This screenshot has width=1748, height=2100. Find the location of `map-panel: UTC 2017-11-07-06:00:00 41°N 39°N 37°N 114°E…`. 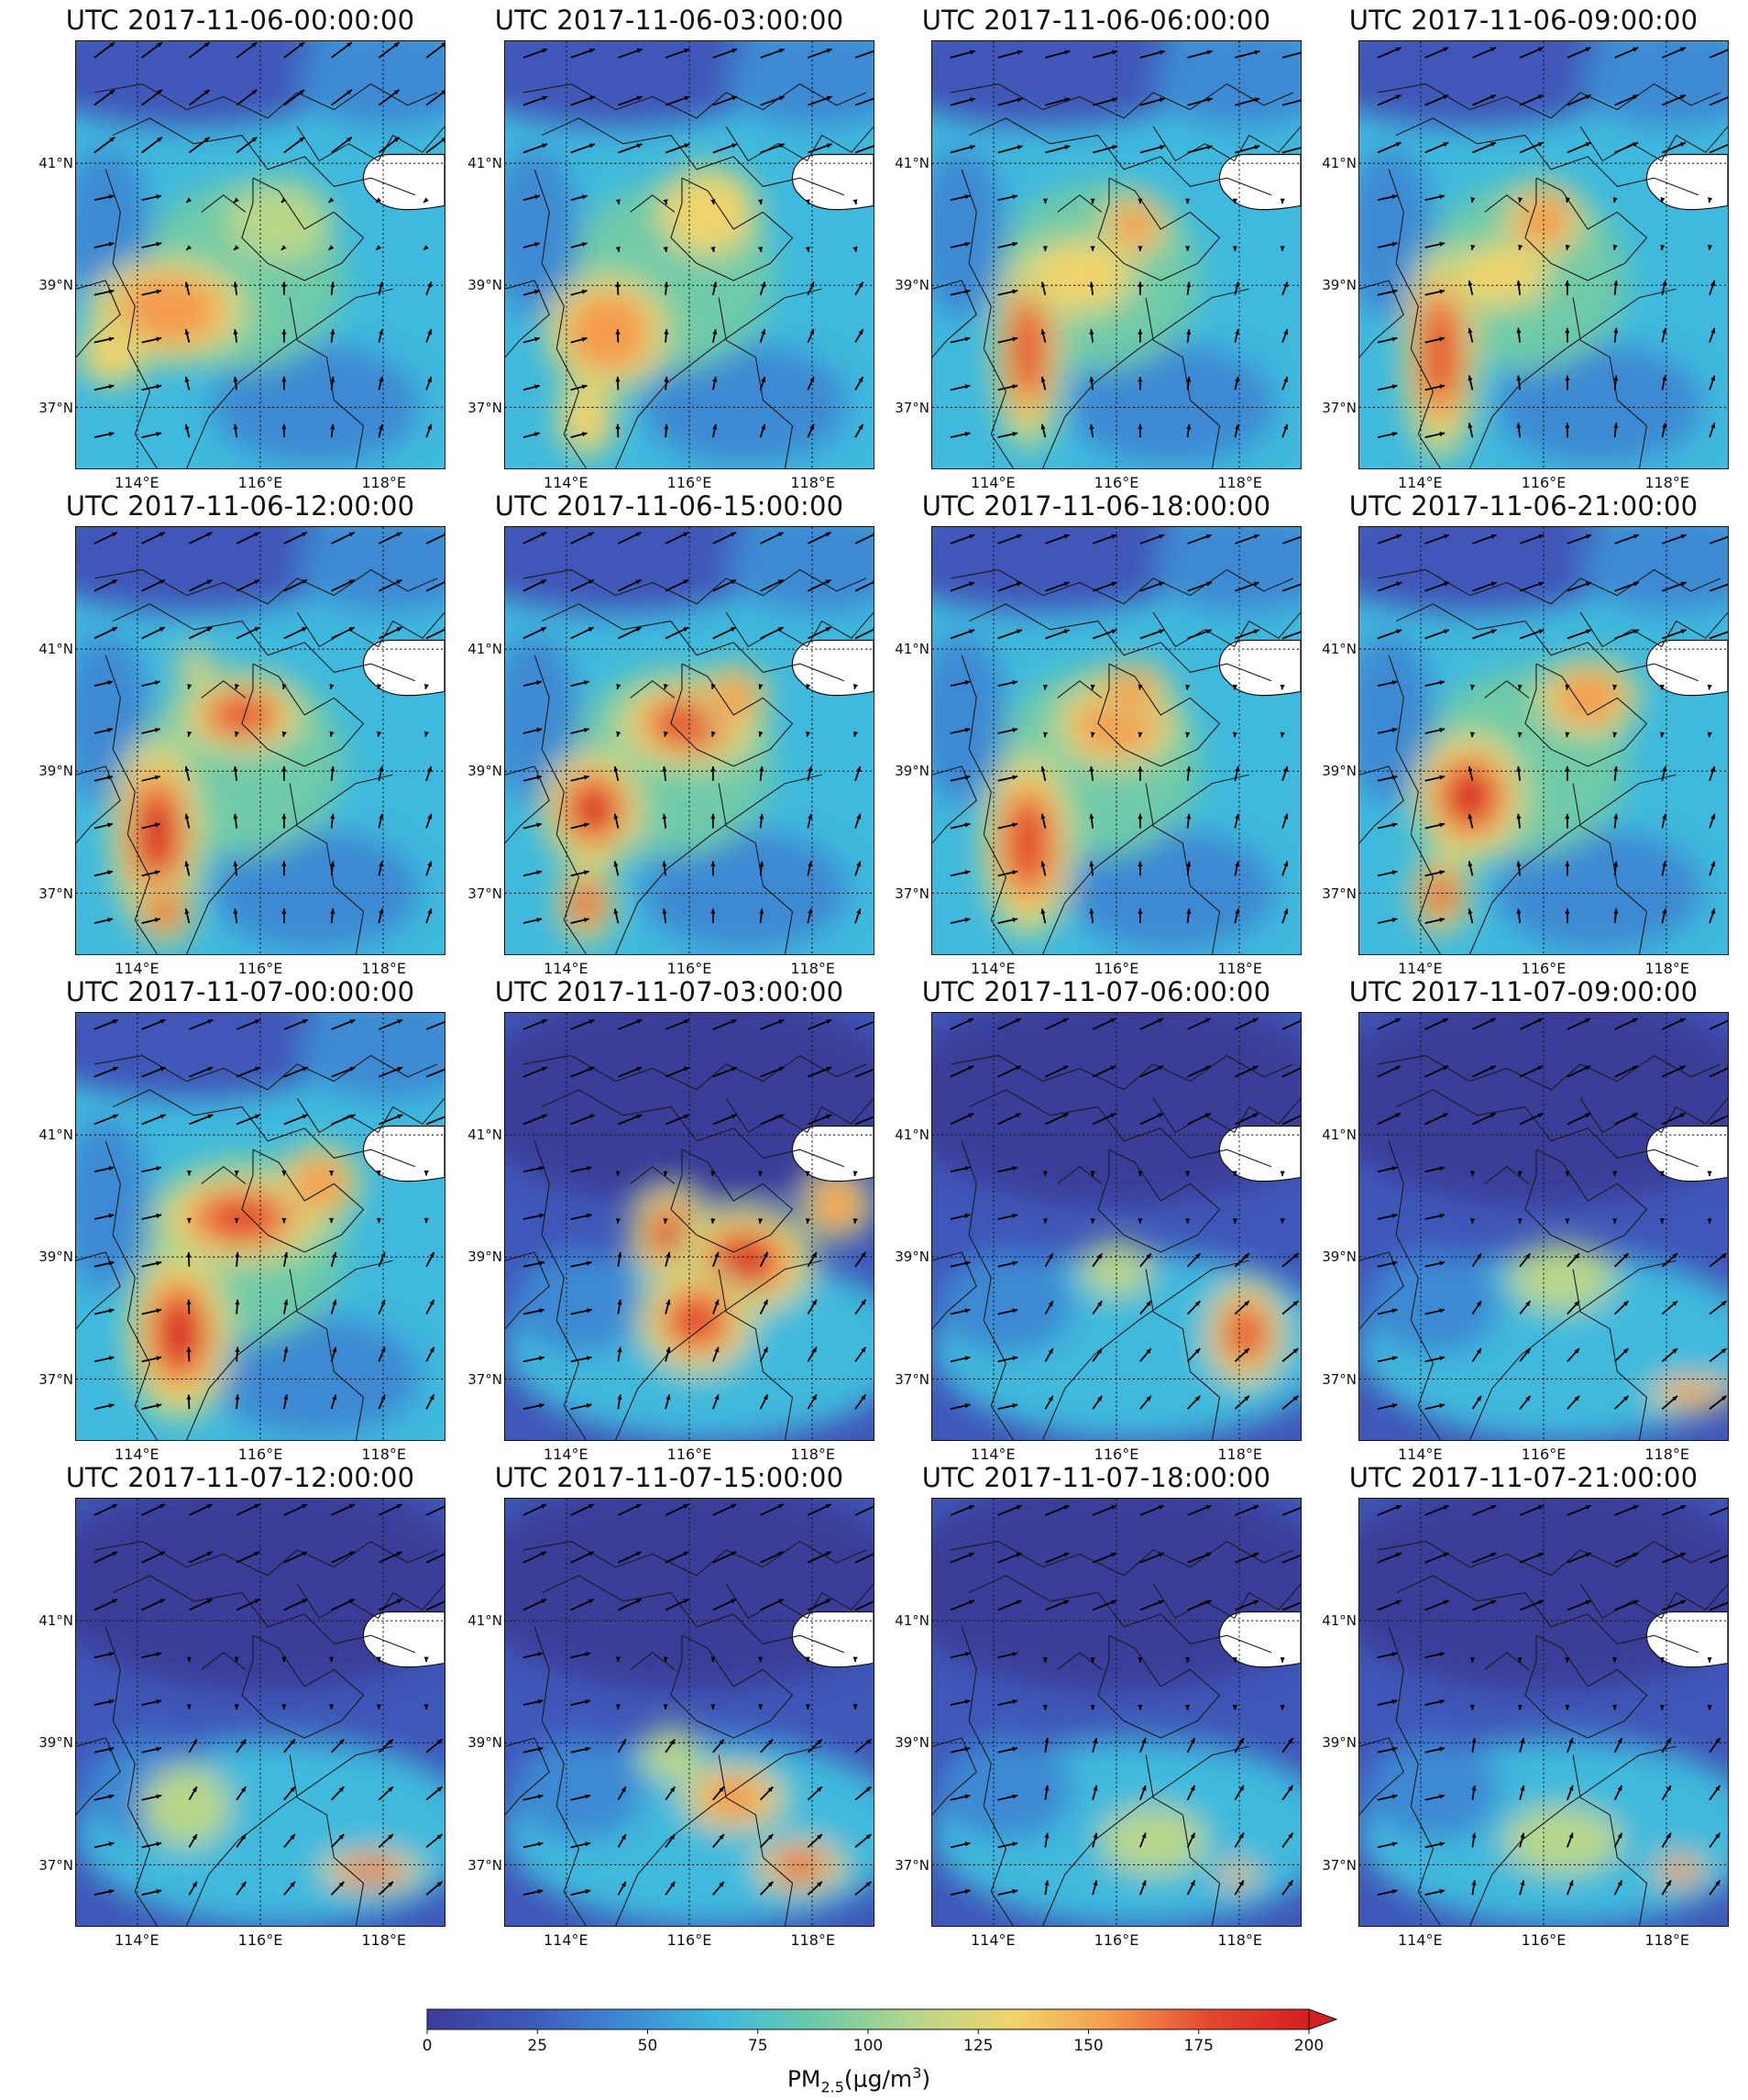

map-panel: UTC 2017-11-07-06:00:00 41°N 39°N 37°N 114°E… is located at coordinates (1119, 1217).